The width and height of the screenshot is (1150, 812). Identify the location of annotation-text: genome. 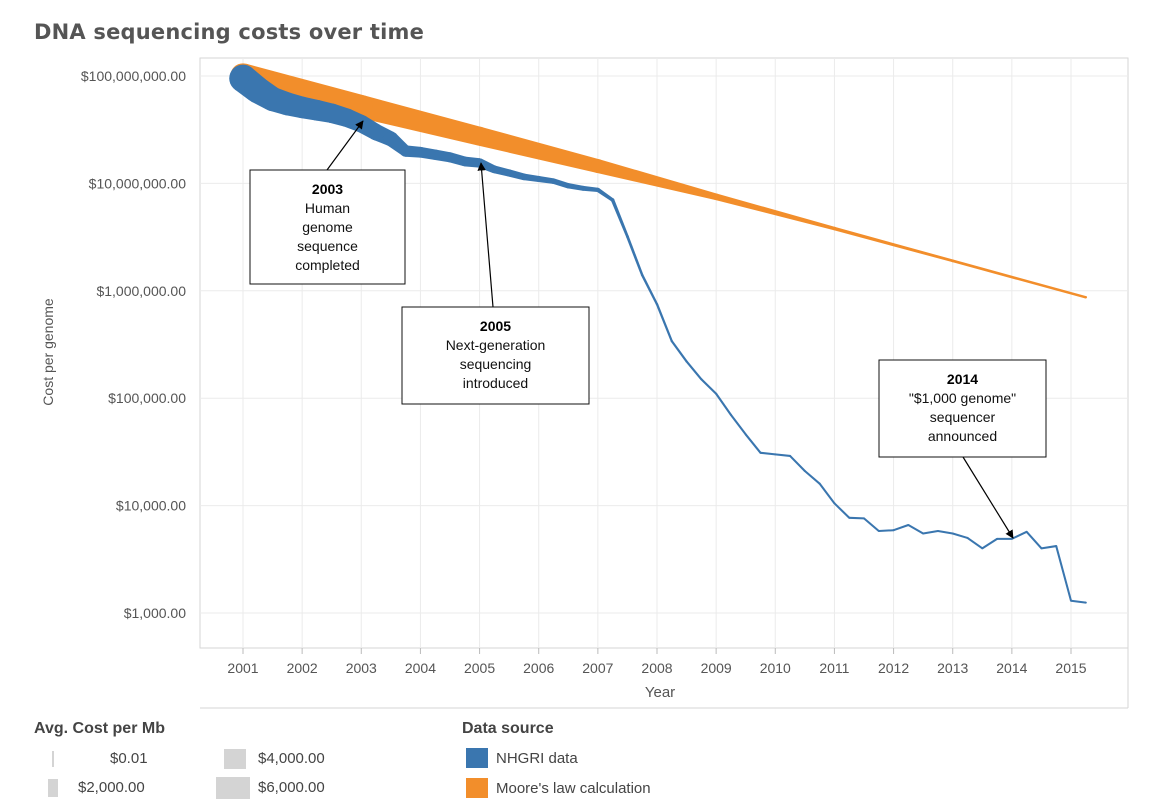
(327, 227).